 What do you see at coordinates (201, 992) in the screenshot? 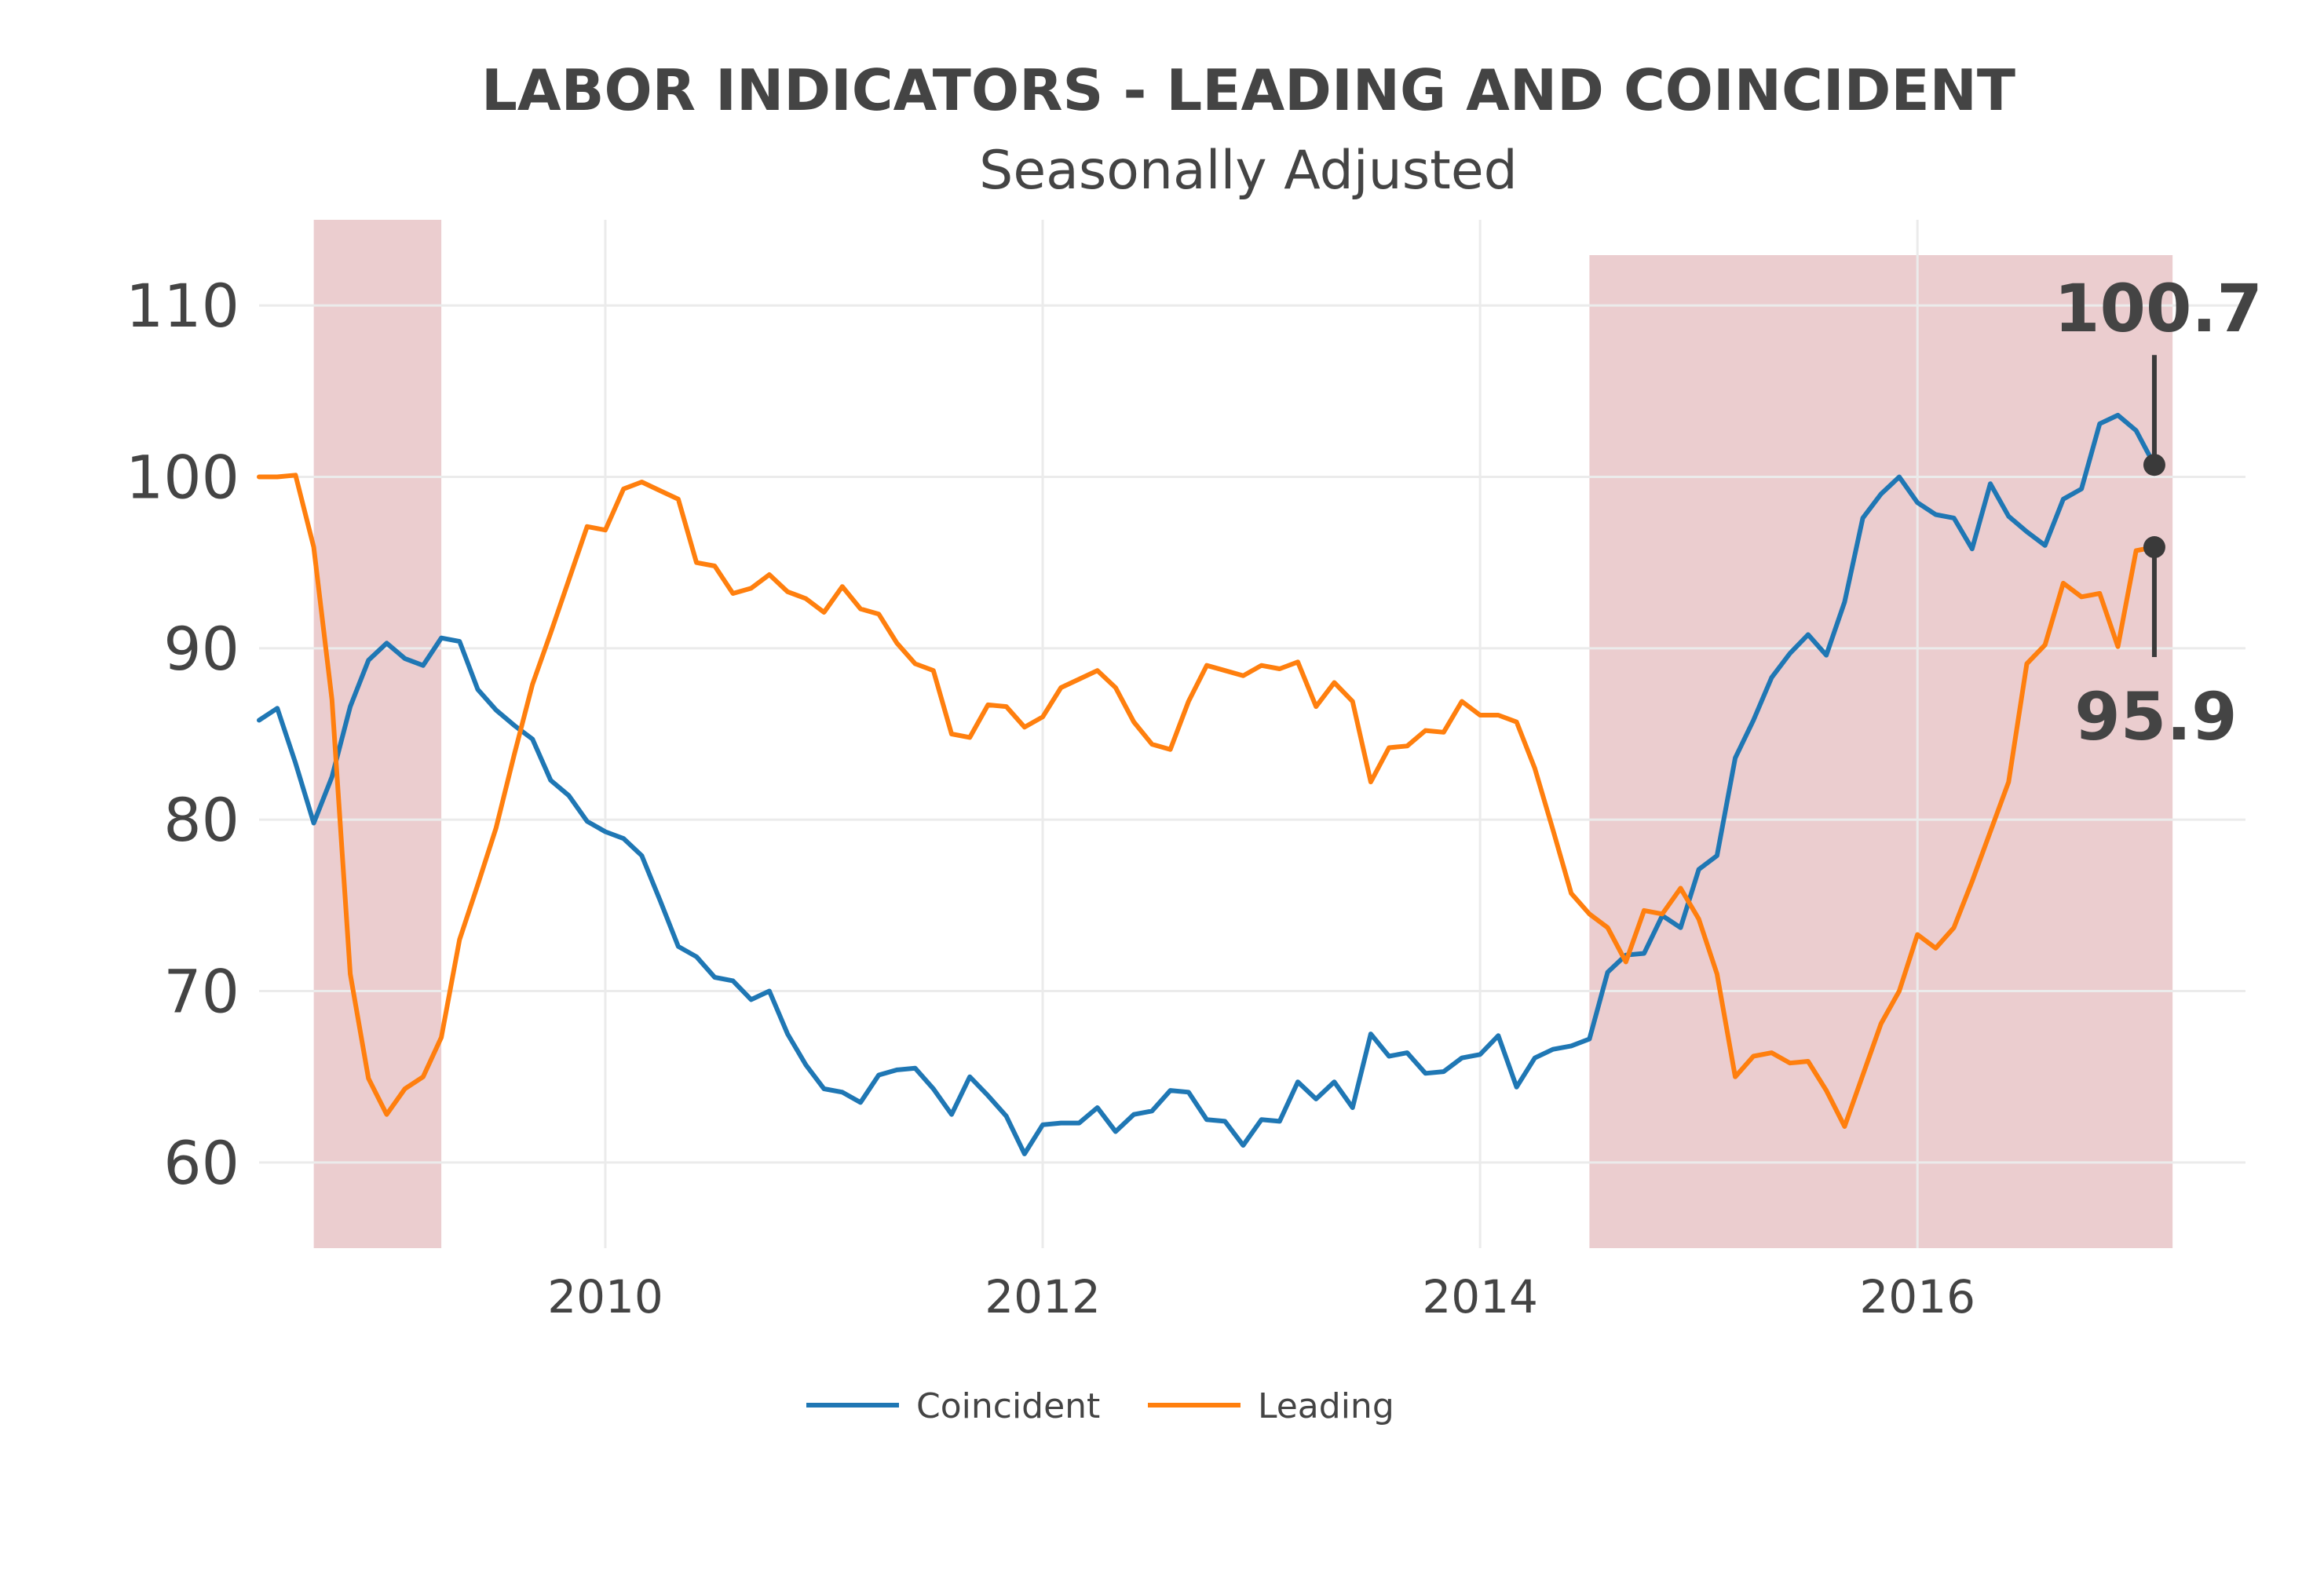
I see `y-tick-label: 70` at bounding box center [201, 992].